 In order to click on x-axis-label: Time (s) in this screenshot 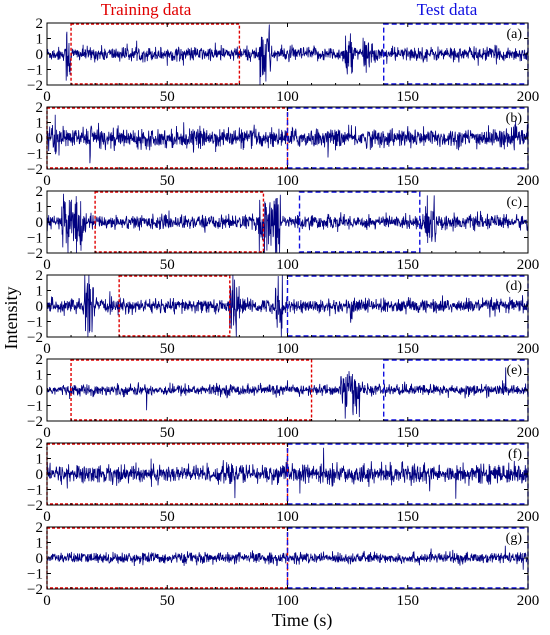, I will do `click(302, 620)`.